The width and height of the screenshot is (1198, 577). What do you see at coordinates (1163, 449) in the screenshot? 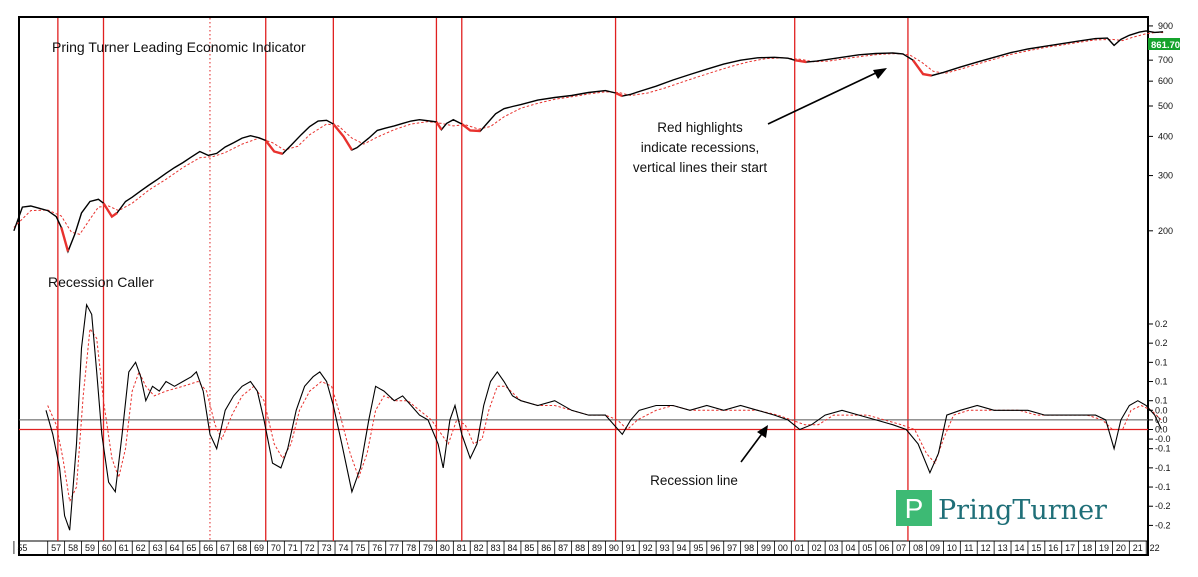
I see `caller-y-tick-label-9: -0.1` at bounding box center [1163, 449].